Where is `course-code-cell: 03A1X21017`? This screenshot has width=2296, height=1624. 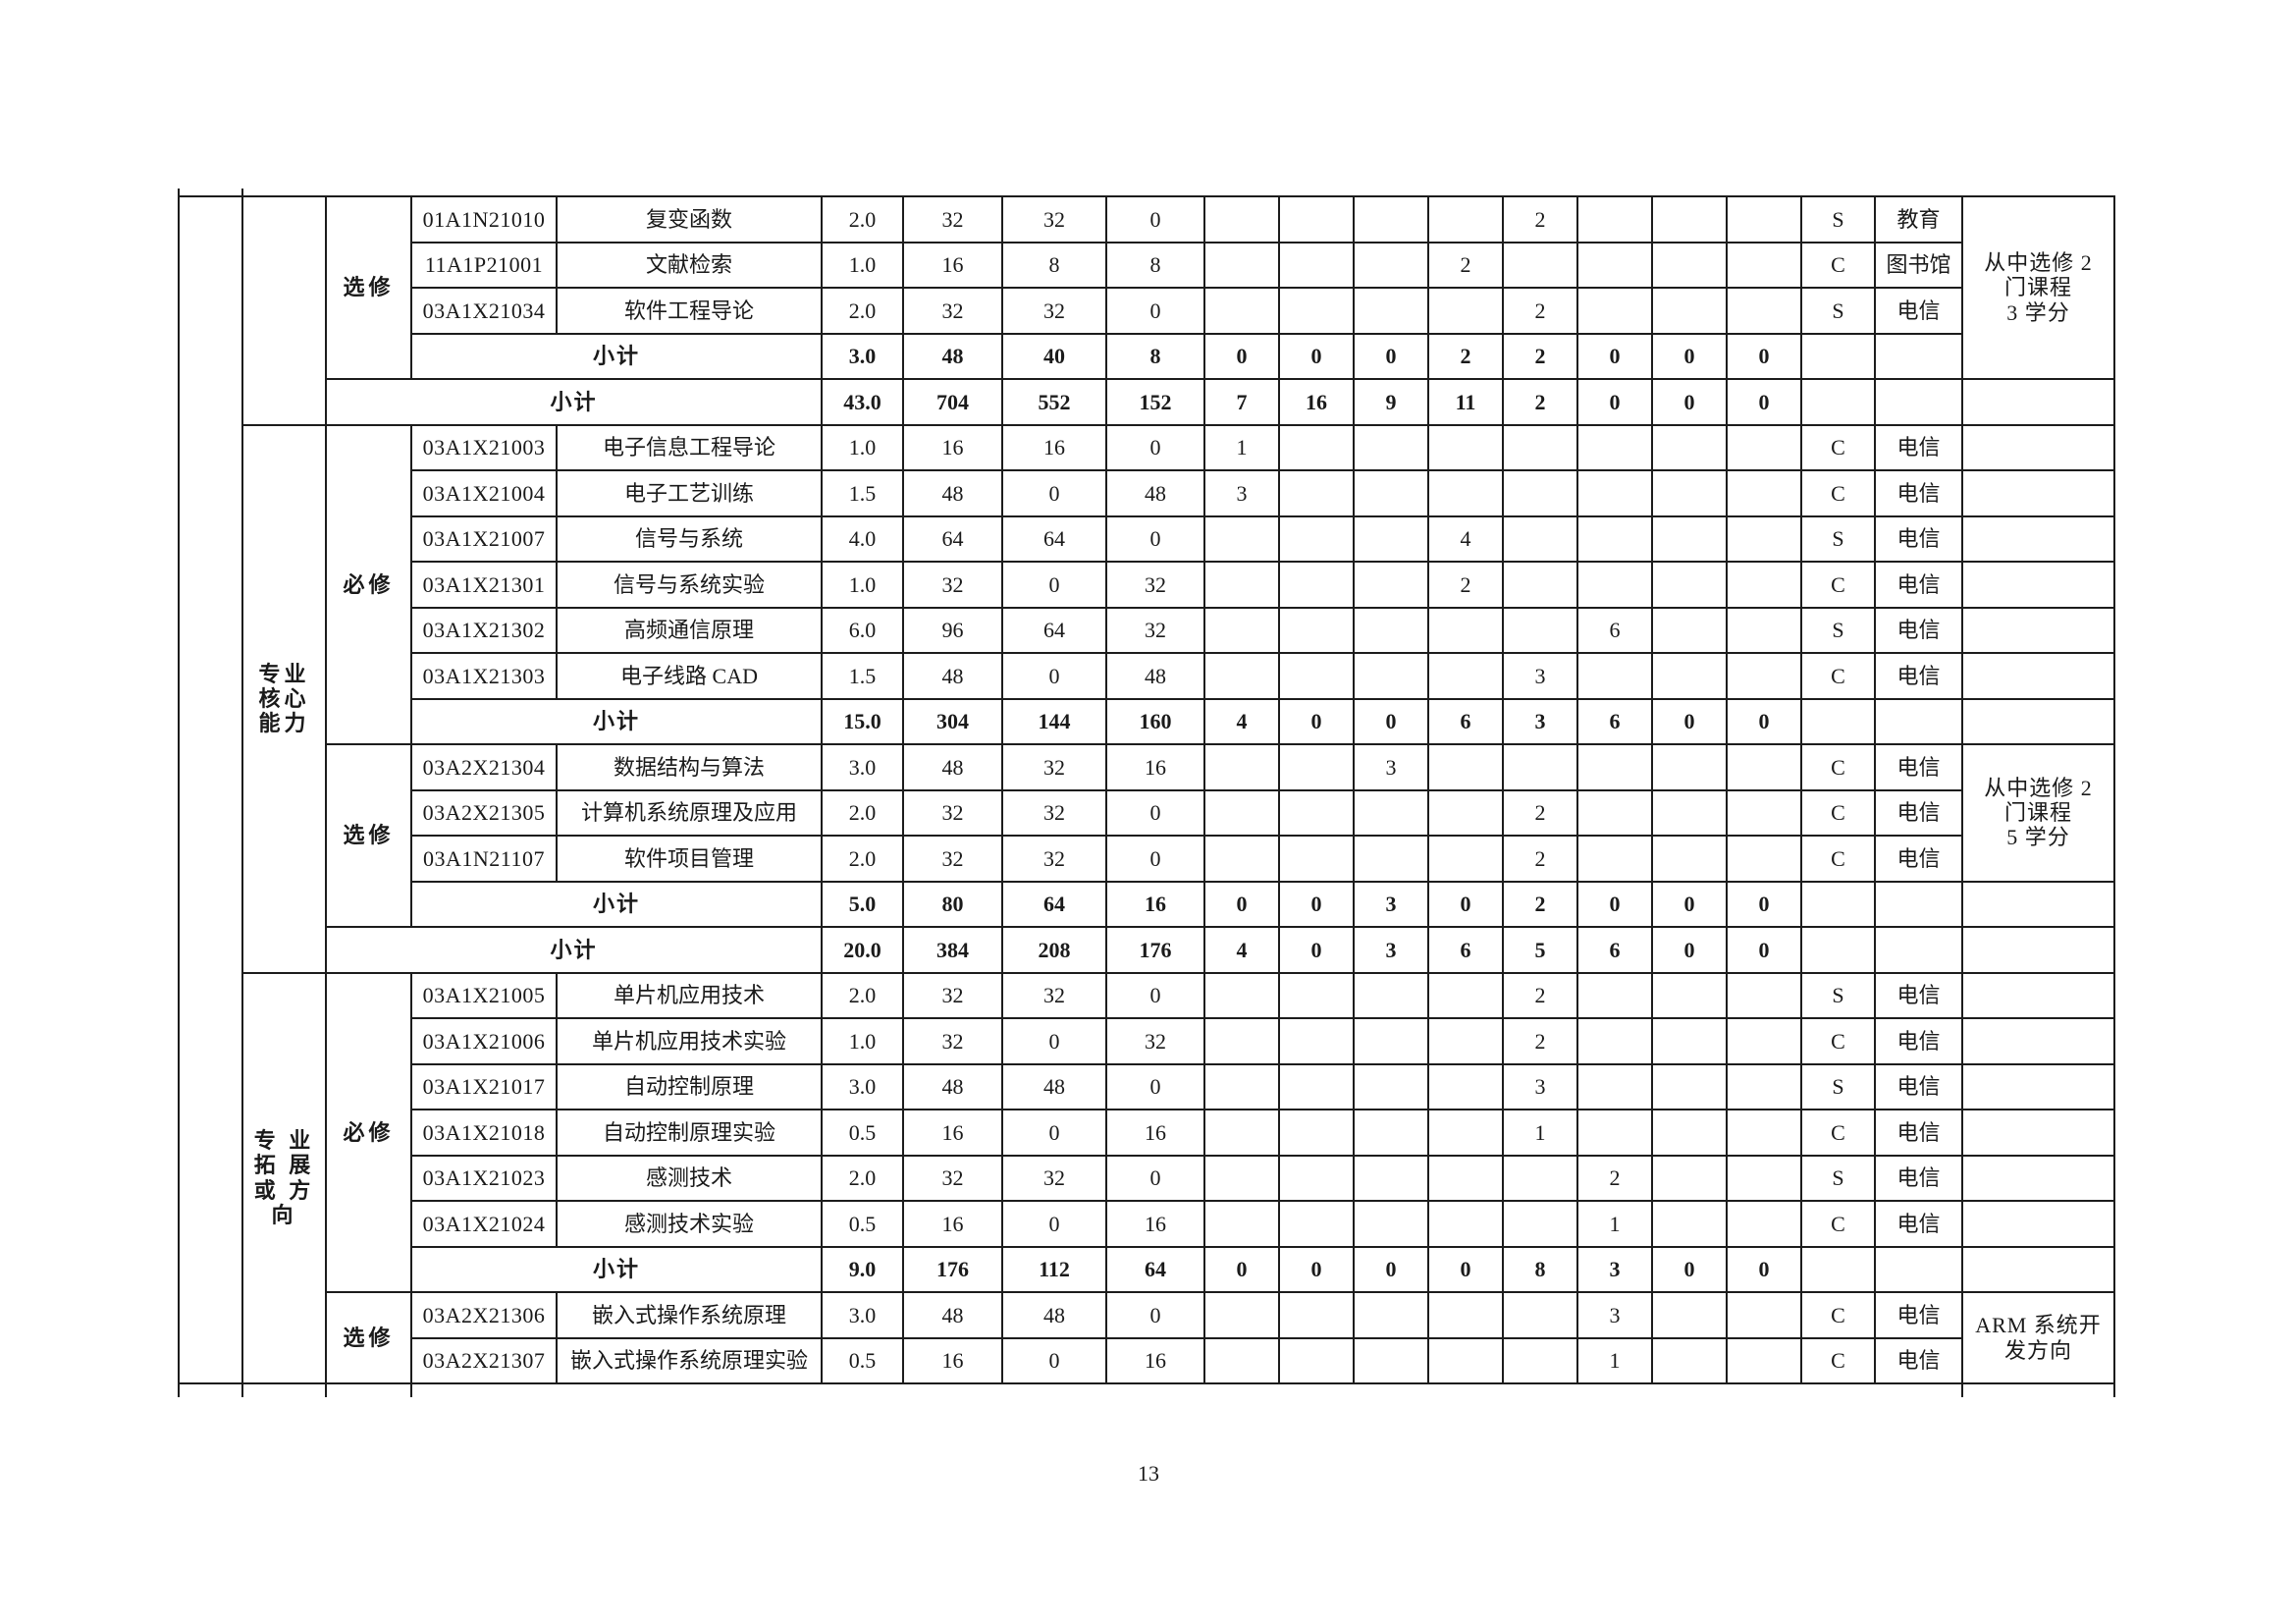
course-code-cell: 03A1X21017 is located at coordinates (484, 1086).